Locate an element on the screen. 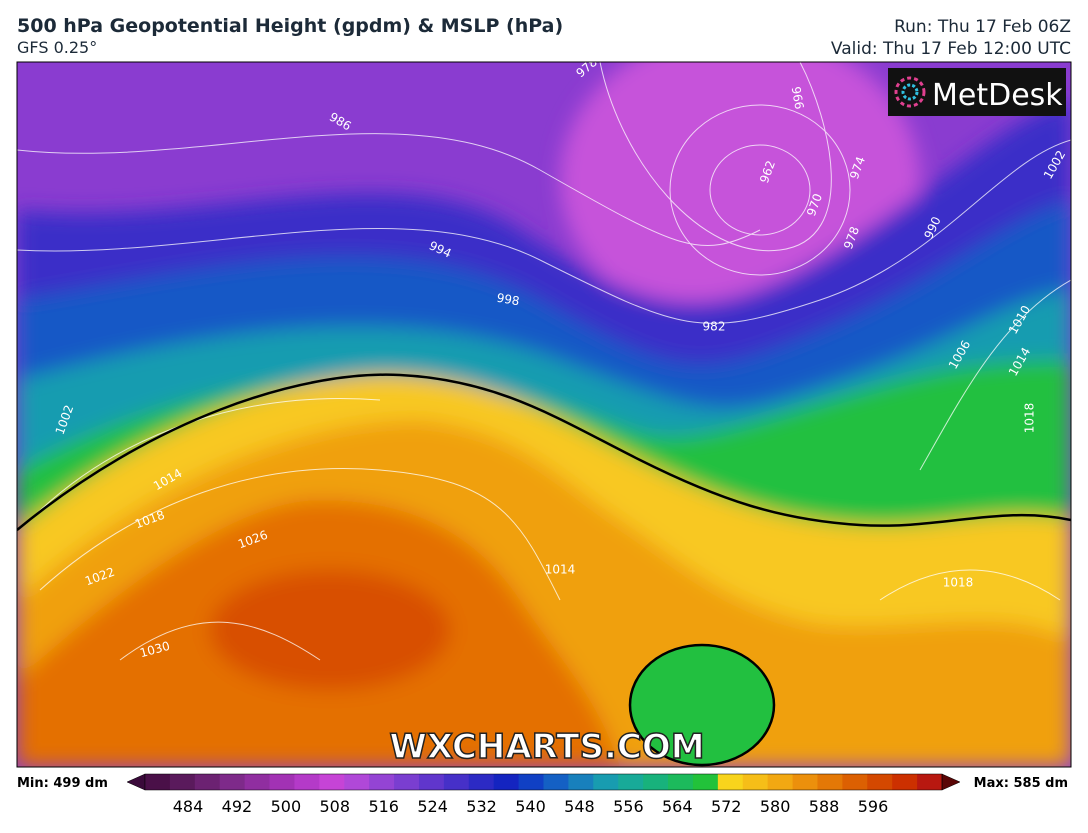 This screenshot has height=833, width=1088. colorbar-tick-label: 564 is located at coordinates (677, 806).